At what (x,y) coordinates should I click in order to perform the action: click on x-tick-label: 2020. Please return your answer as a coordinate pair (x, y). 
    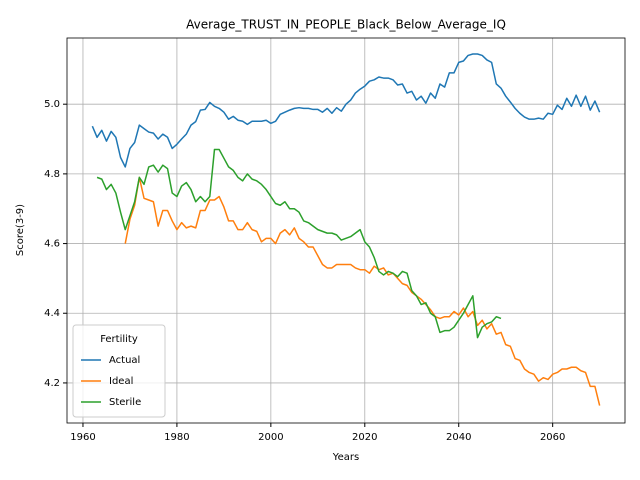
    Looking at the image, I should click on (364, 437).